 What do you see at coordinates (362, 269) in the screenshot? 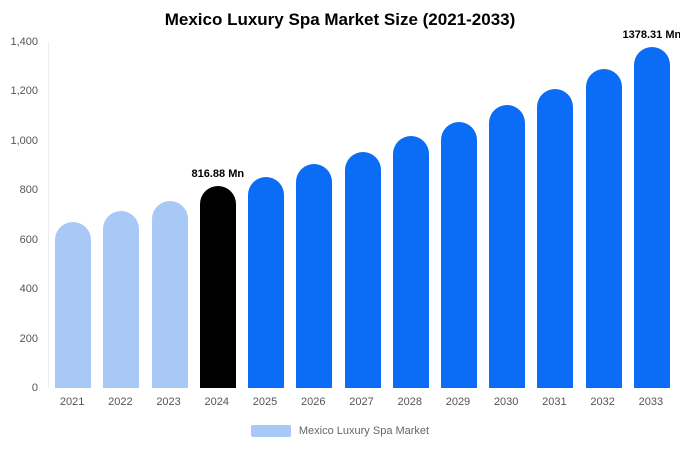
I see `bar-2027` at bounding box center [362, 269].